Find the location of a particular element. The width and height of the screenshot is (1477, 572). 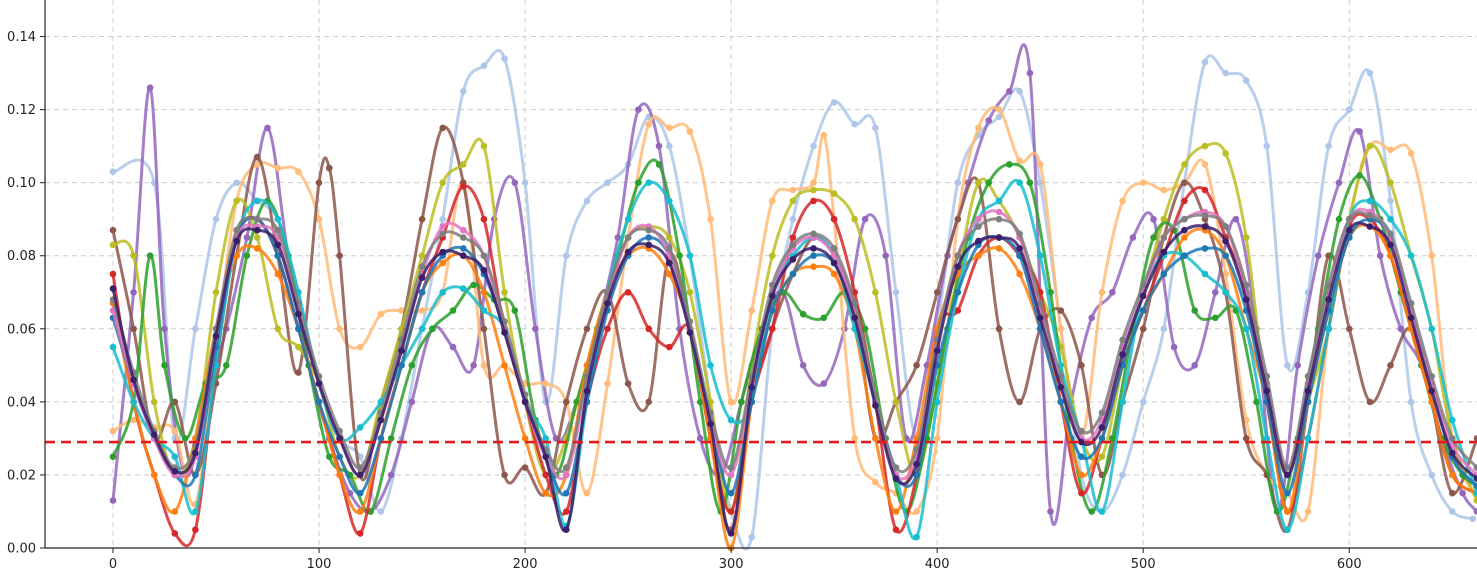

x-tick-label: 300 is located at coordinates (731, 564).